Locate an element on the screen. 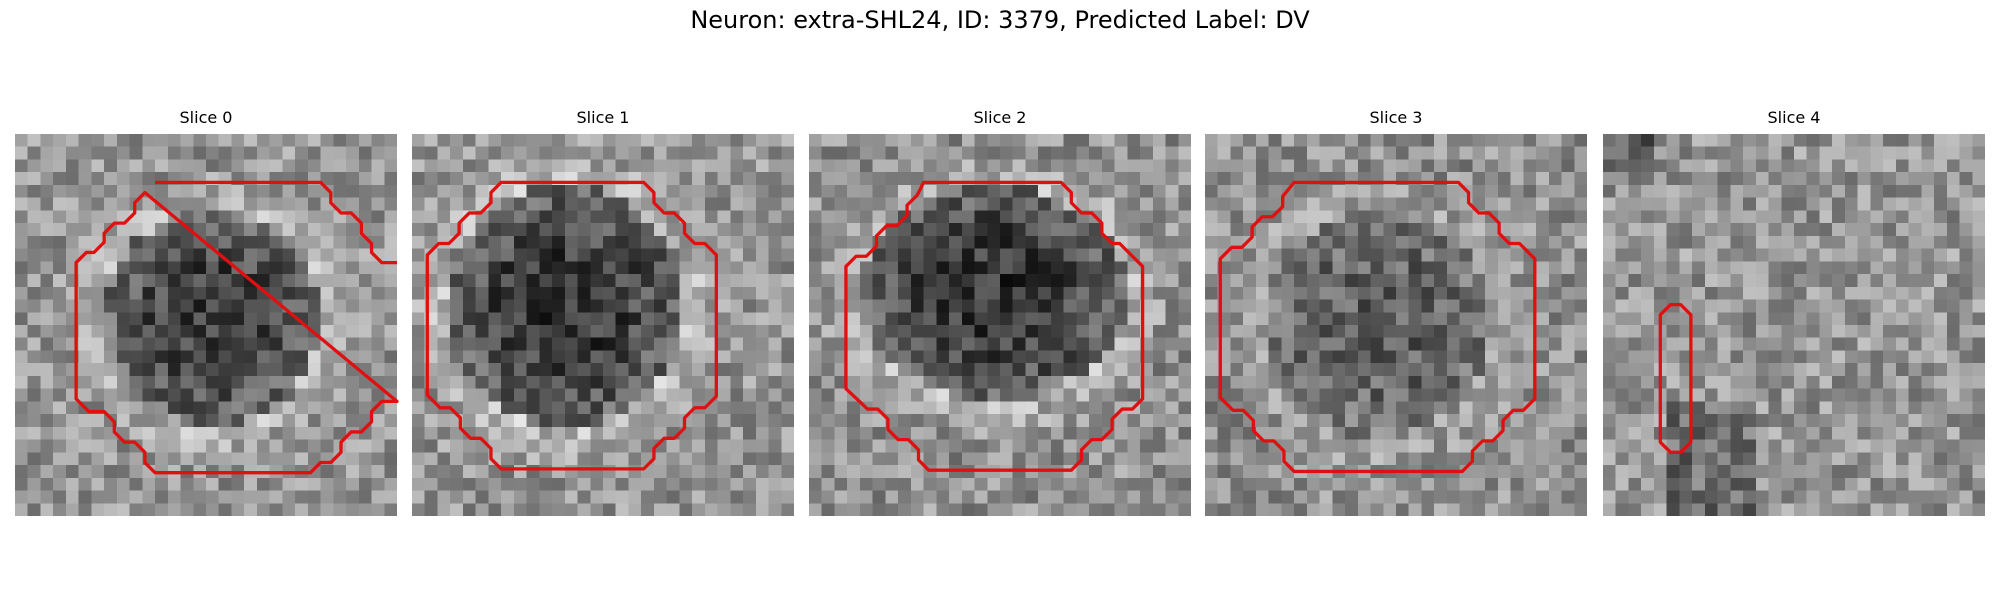 The width and height of the screenshot is (2000, 600). slice-title: Slice 2 is located at coordinates (1000, 117).